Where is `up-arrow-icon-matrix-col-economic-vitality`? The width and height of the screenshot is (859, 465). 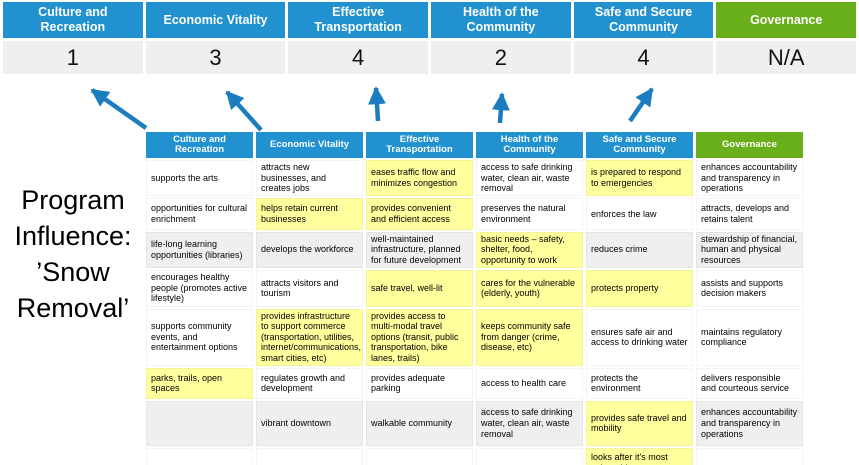
up-arrow-icon-matrix-col-economic-vitality is located at coordinates (244, 111).